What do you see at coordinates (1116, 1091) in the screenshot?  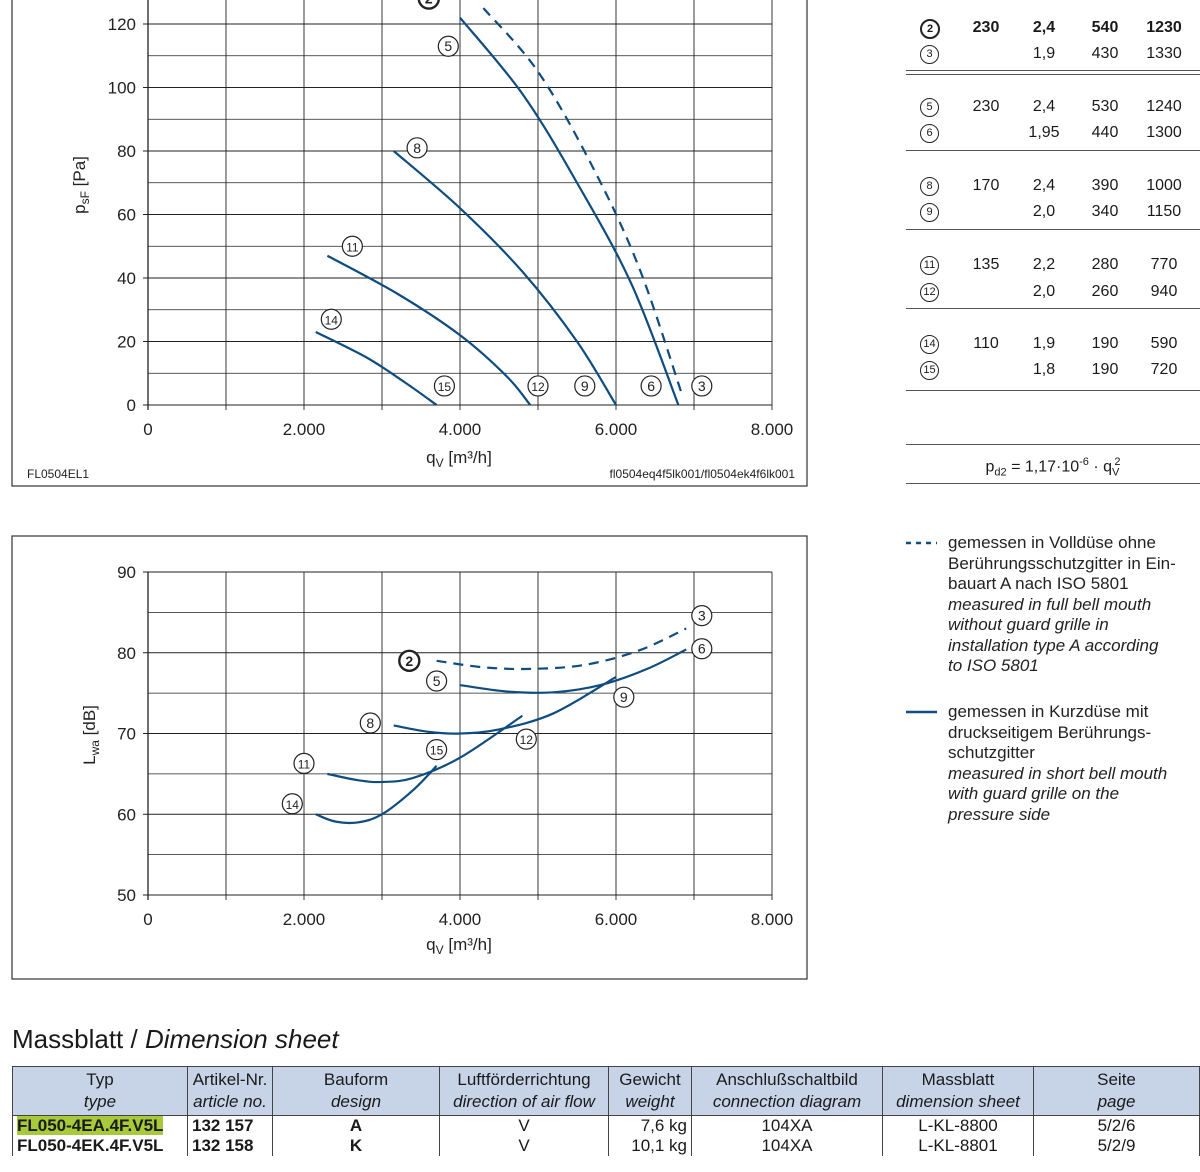 I see `col-page: Seite page` at bounding box center [1116, 1091].